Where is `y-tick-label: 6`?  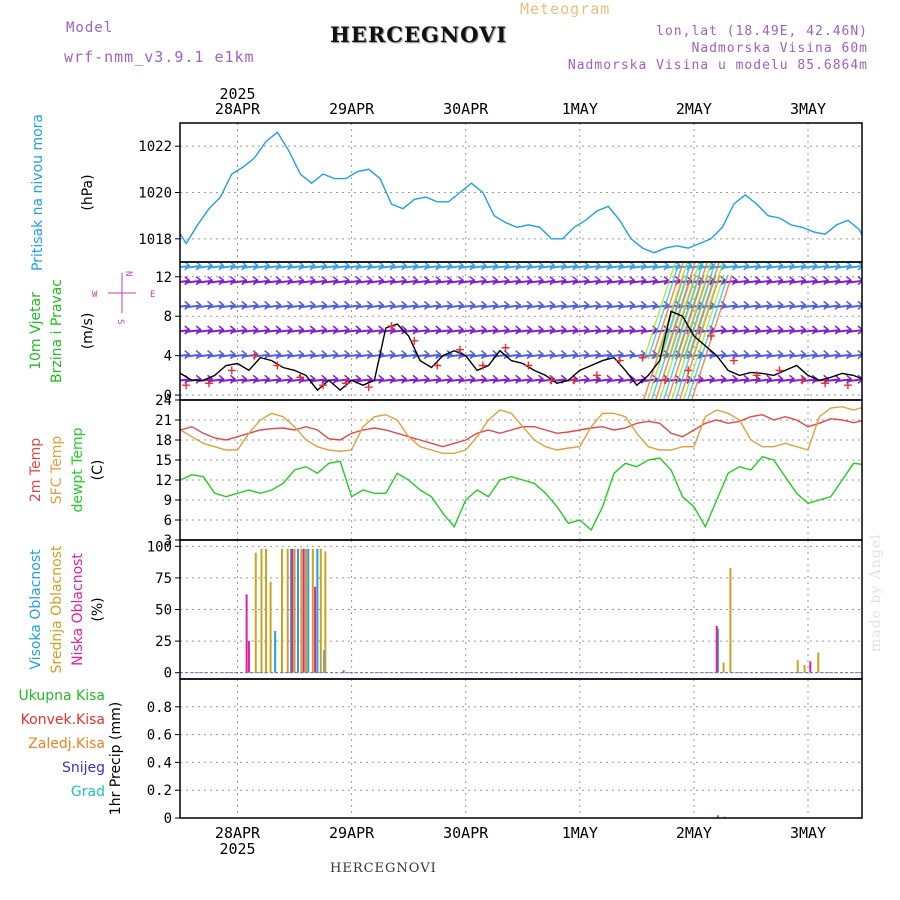 y-tick-label: 6 is located at coordinates (168, 521).